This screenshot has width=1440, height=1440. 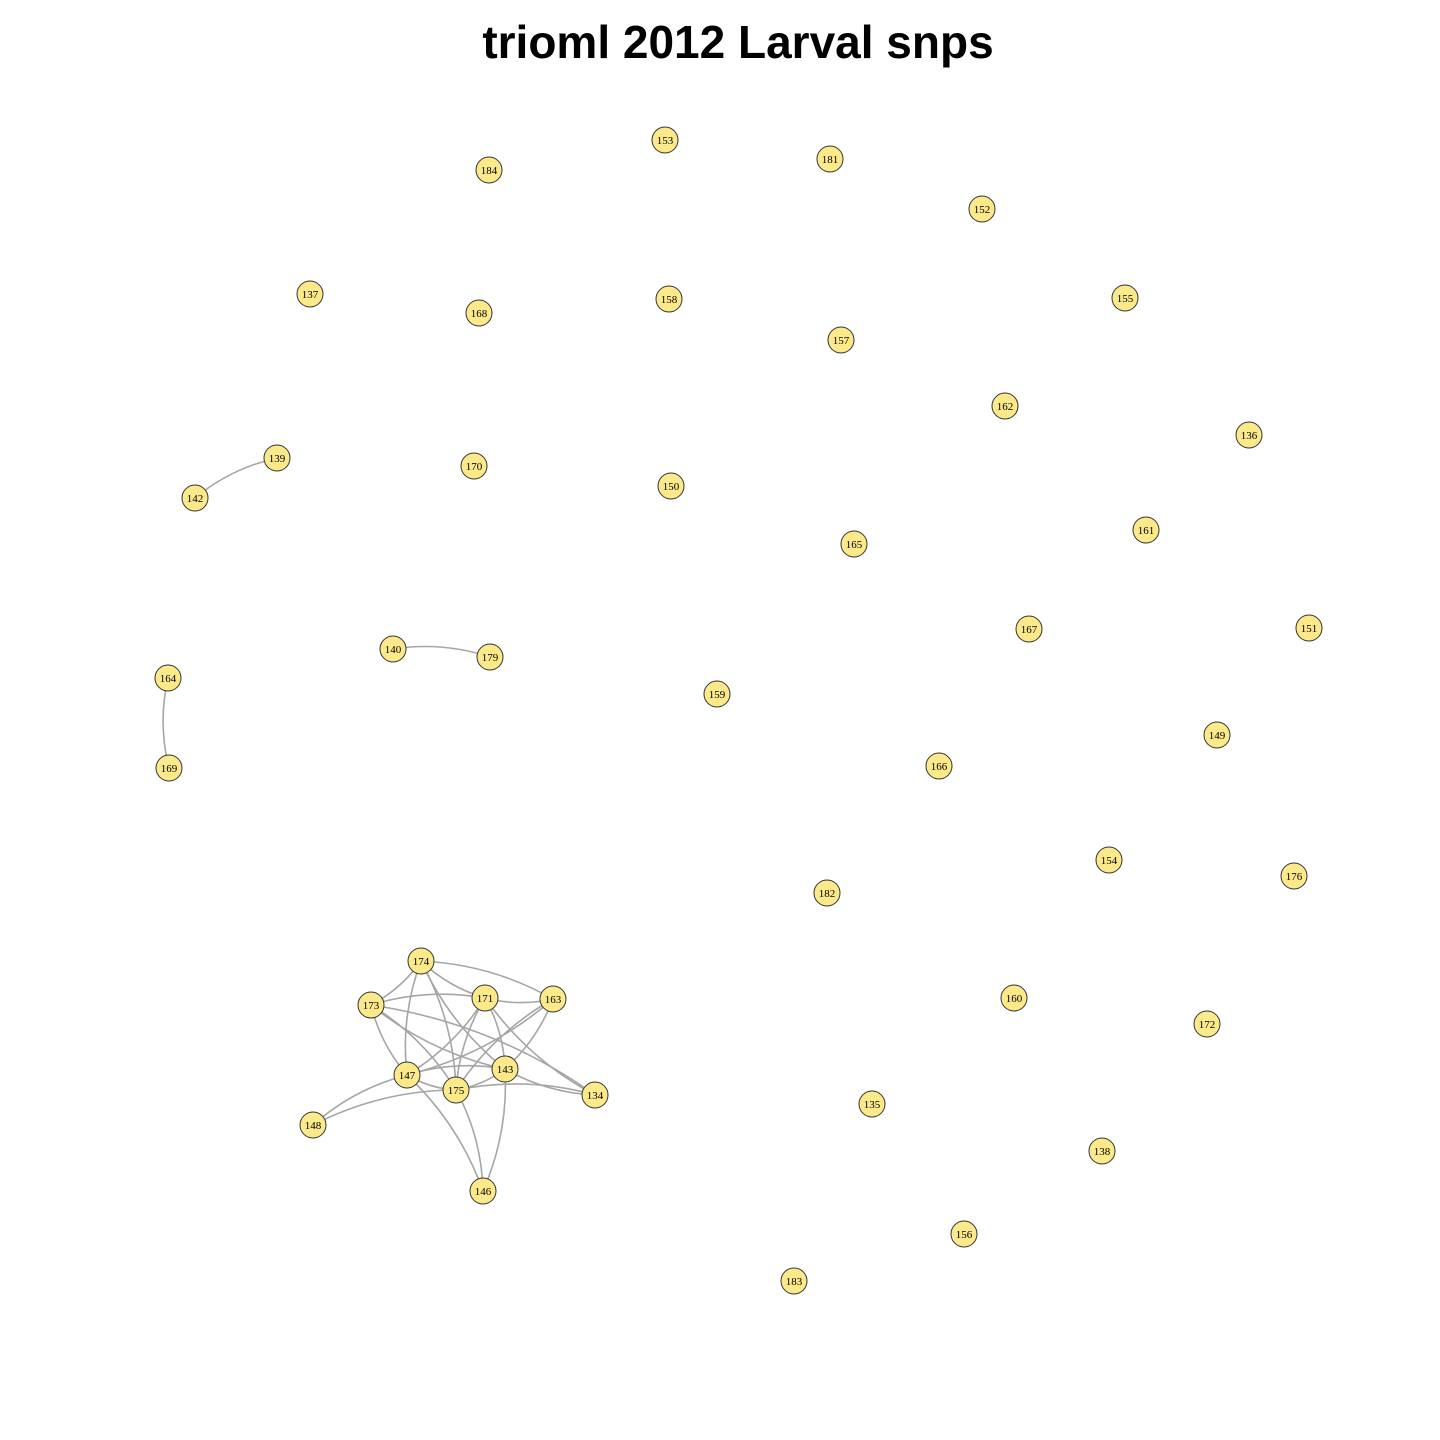 I want to click on node-154: 154, so click(x=1109, y=860).